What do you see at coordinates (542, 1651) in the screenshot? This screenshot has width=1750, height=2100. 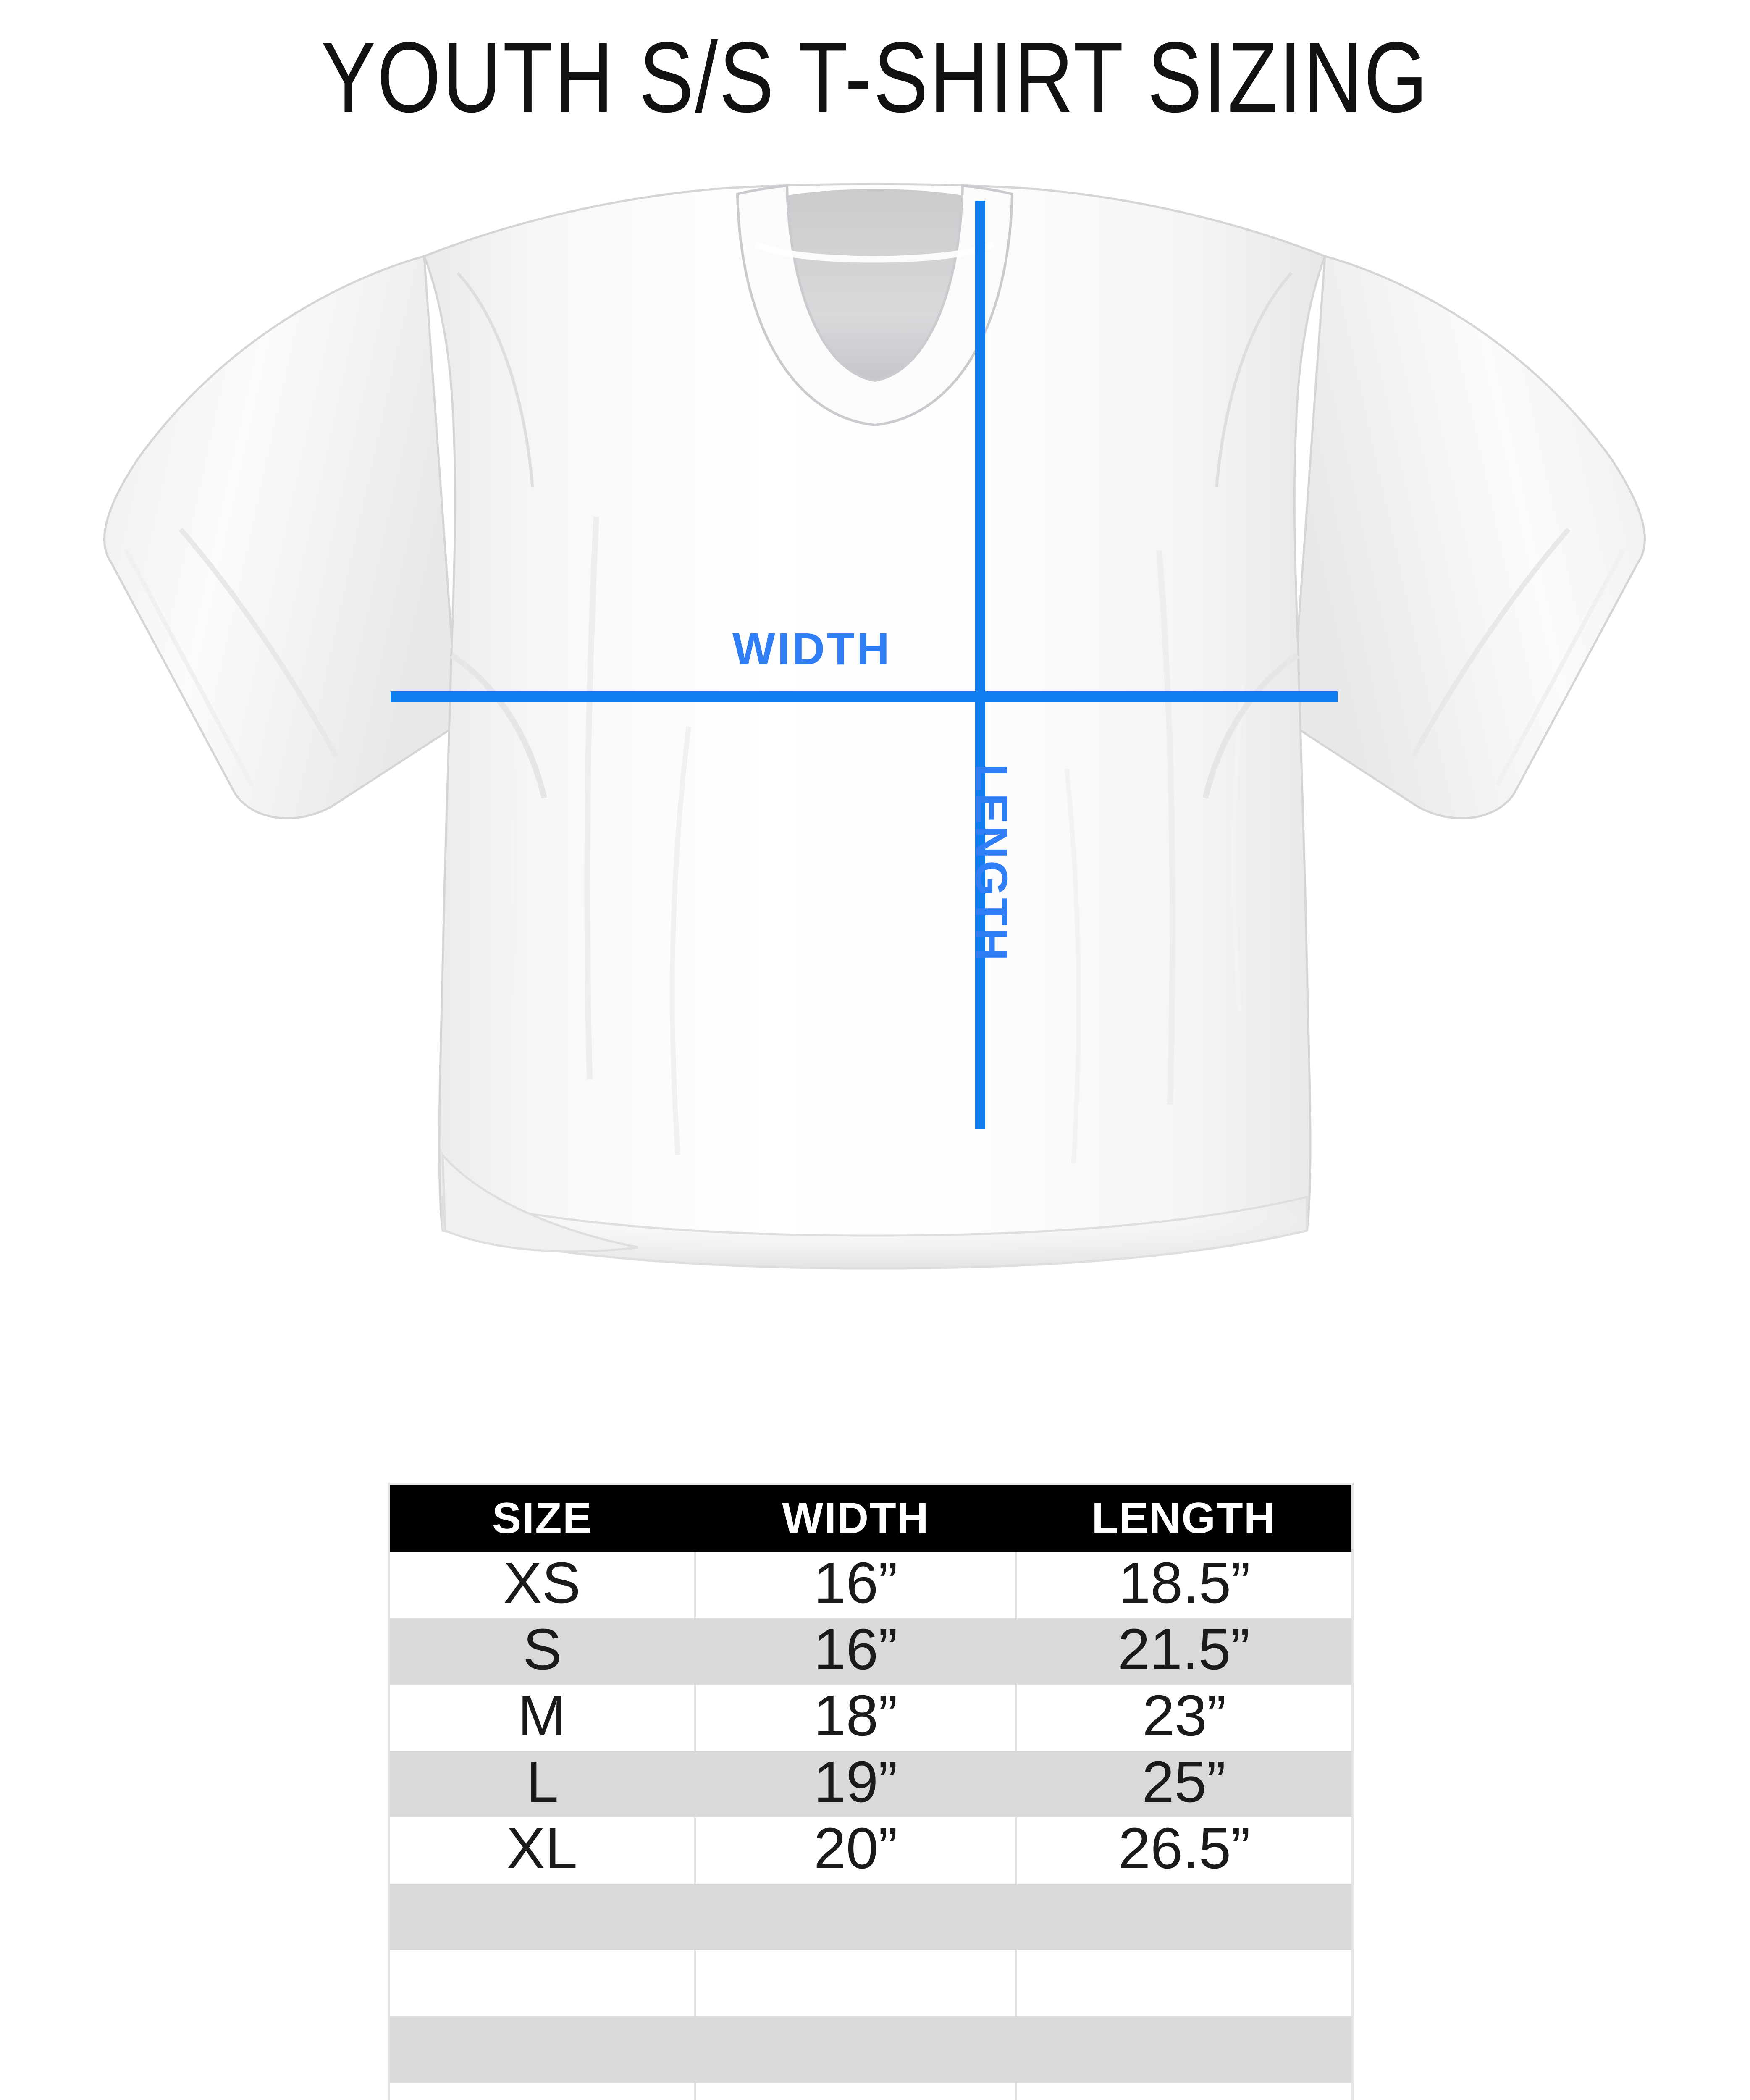 I see `cell-size: S` at bounding box center [542, 1651].